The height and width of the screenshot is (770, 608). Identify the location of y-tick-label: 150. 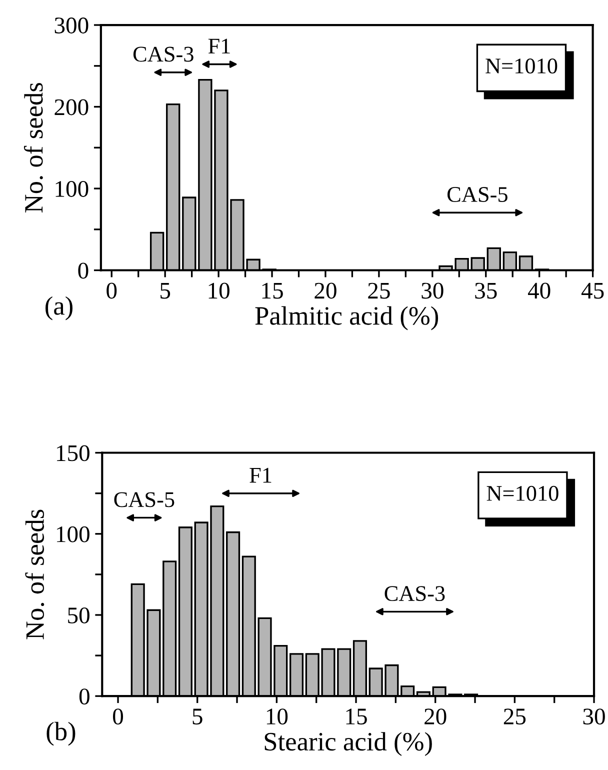
(73, 453).